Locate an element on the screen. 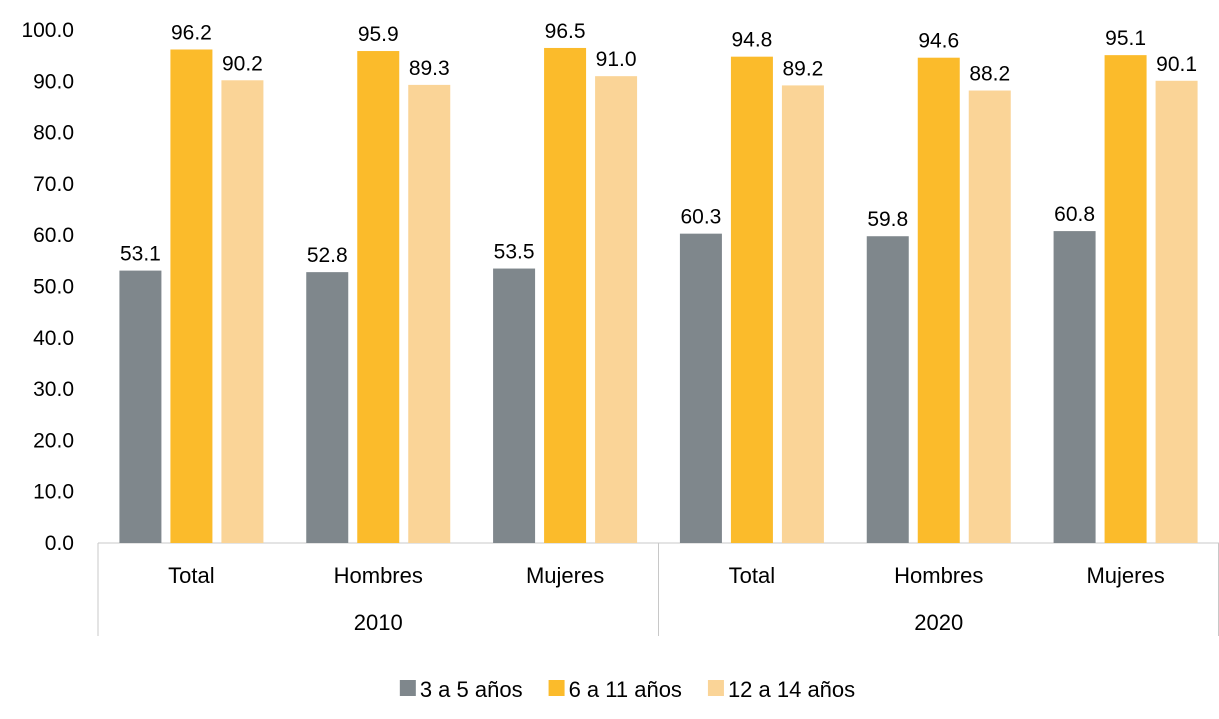 This screenshot has height=719, width=1219. y-tick-label: 90.0 is located at coordinates (53, 81).